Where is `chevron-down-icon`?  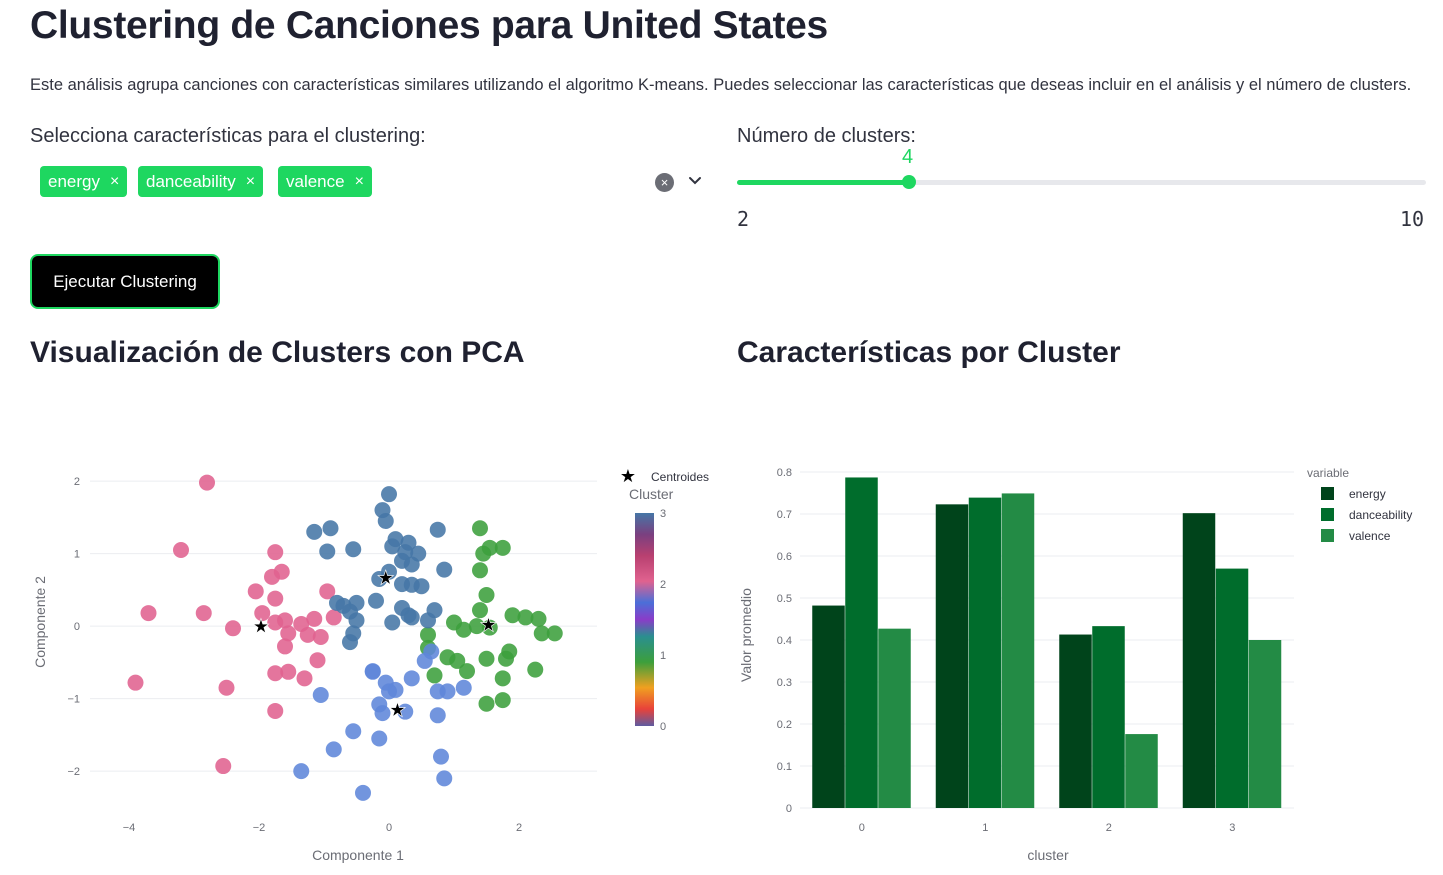 chevron-down-icon is located at coordinates (695, 180).